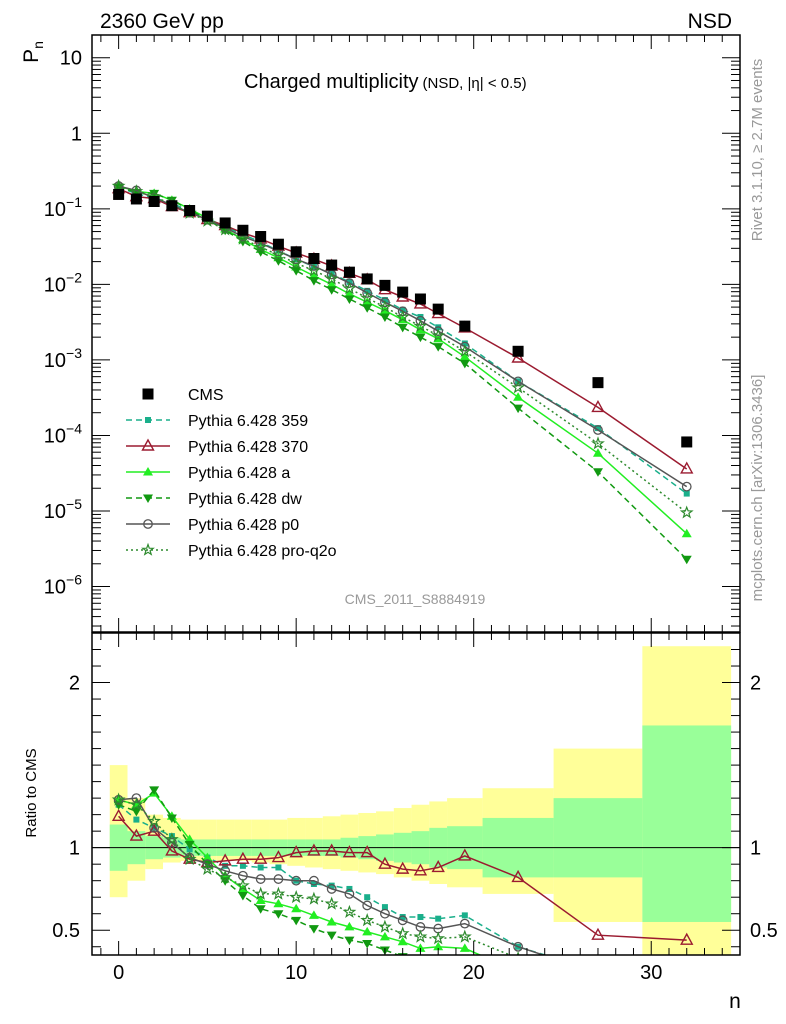 This screenshot has width=786, height=1024. What do you see at coordinates (74, 849) in the screenshot?
I see `ratio-y-tick-label: 1` at bounding box center [74, 849].